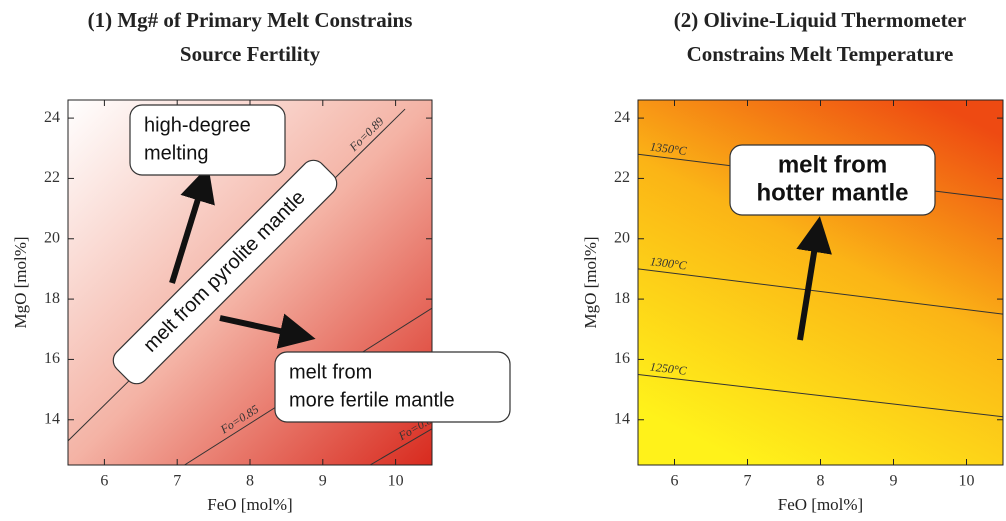 Image resolution: width=1006 pixels, height=521 pixels. I want to click on annotation: melt from more fertile mantle, so click(392, 387).